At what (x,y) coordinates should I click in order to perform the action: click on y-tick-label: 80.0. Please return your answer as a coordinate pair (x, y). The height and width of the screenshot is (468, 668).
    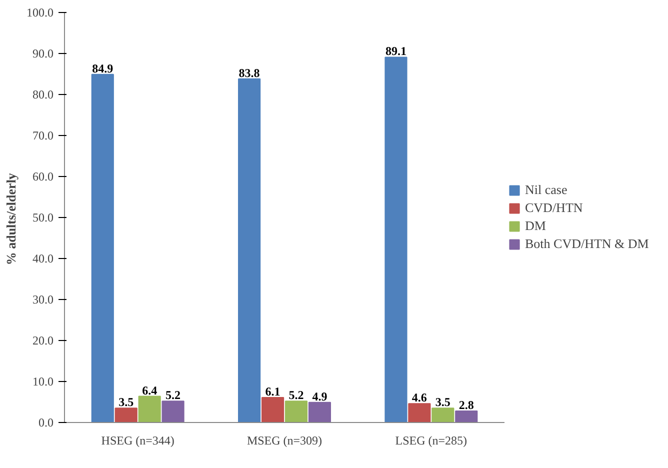
    Looking at the image, I should click on (43, 95).